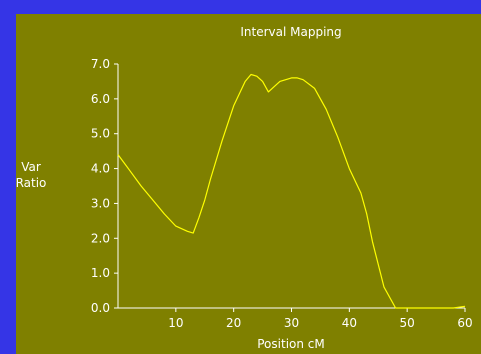  I want to click on y-tick-label: 6.0, so click(100, 99).